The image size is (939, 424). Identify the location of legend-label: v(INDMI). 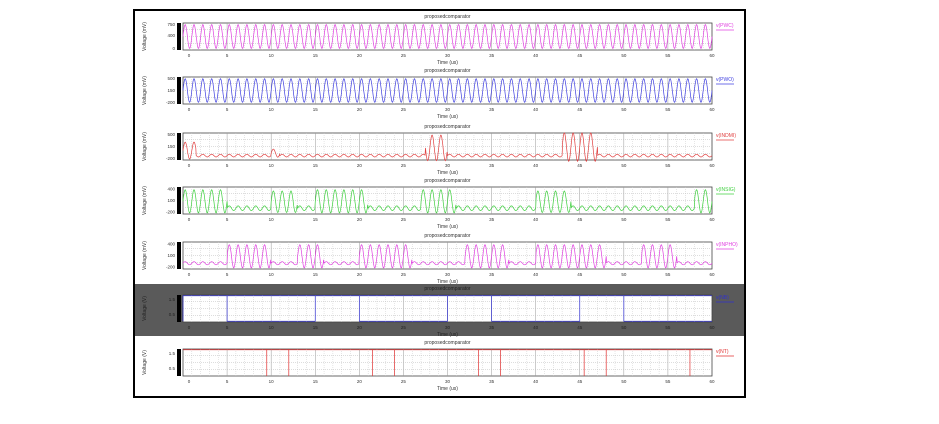
(726, 136).